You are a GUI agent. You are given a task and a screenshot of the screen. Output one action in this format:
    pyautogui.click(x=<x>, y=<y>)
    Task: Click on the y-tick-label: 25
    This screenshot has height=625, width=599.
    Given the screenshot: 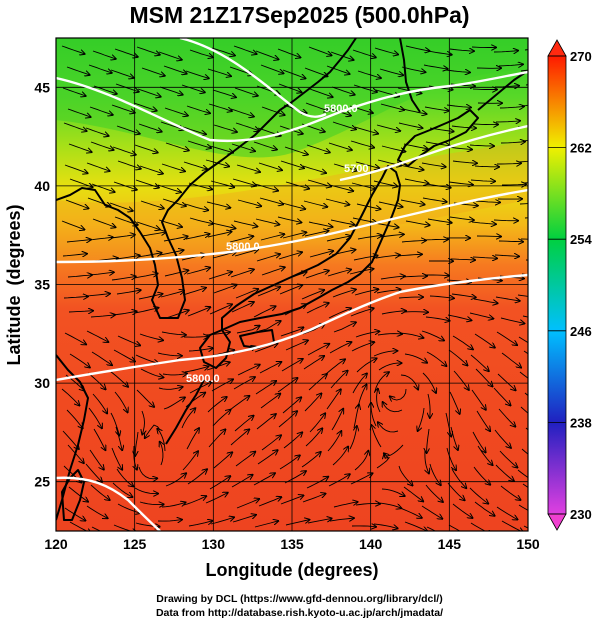 What is the action you would take?
    pyautogui.click(x=42, y=482)
    